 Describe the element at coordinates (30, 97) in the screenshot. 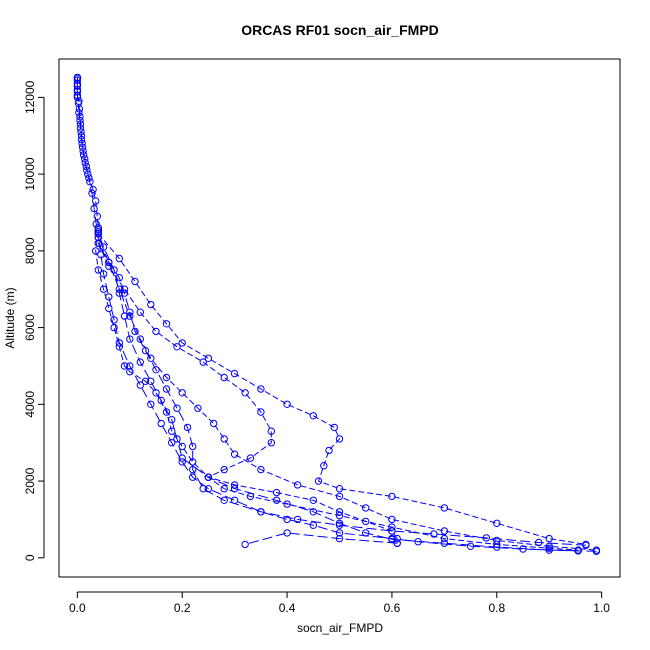

I see `y-tick-label: 12000` at that location.